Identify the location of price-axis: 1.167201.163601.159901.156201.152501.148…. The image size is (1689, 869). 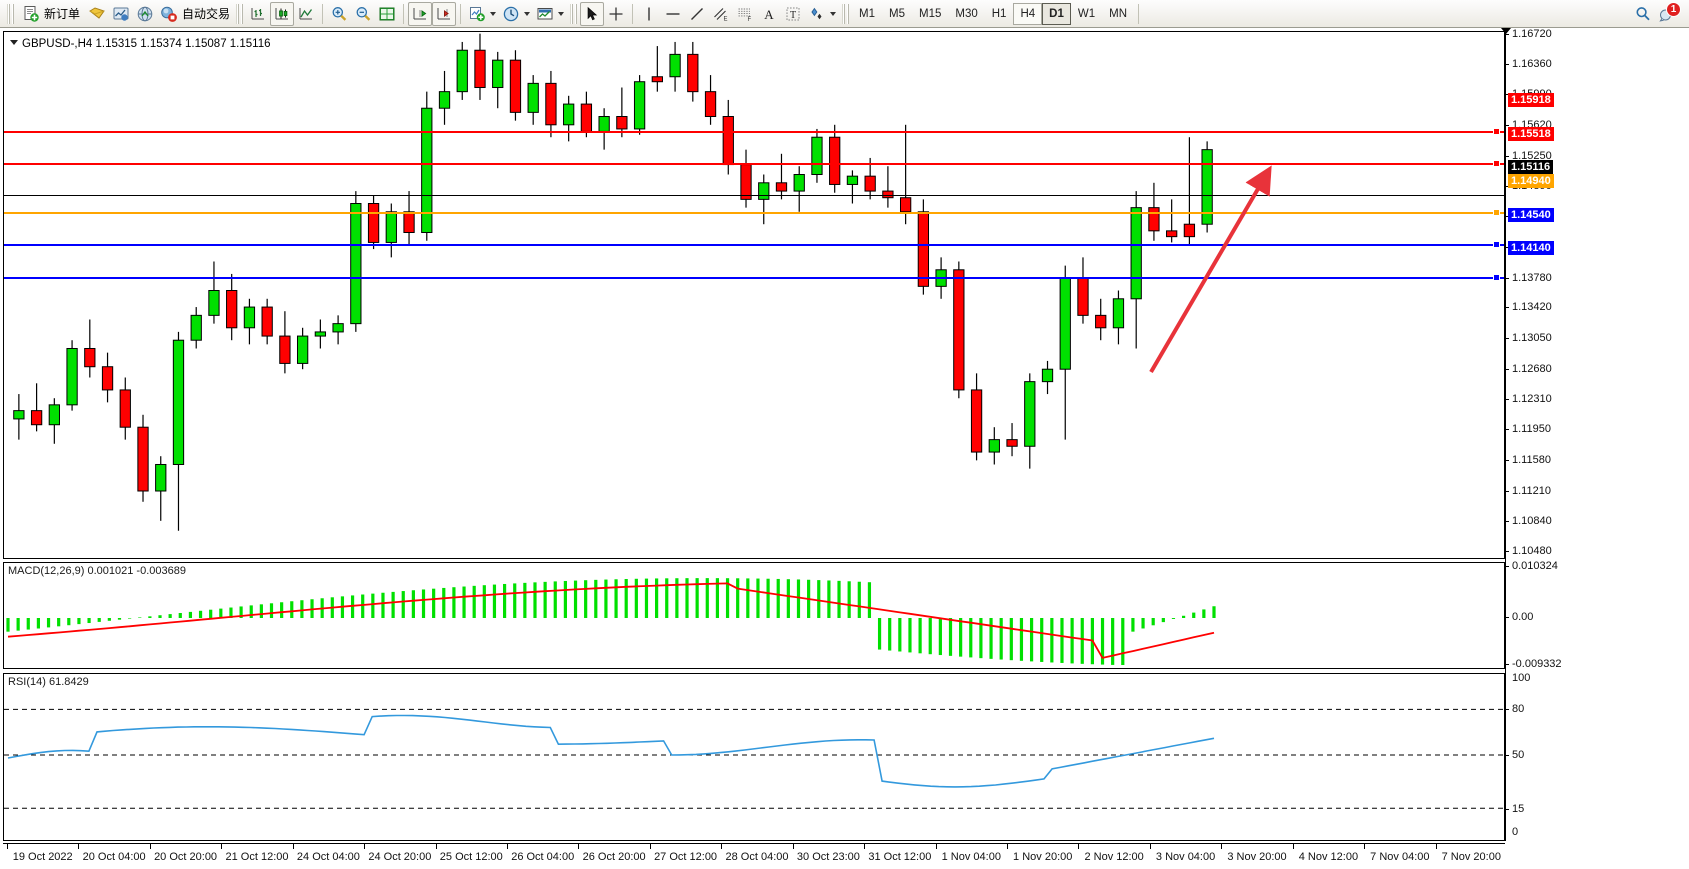
(1593, 434).